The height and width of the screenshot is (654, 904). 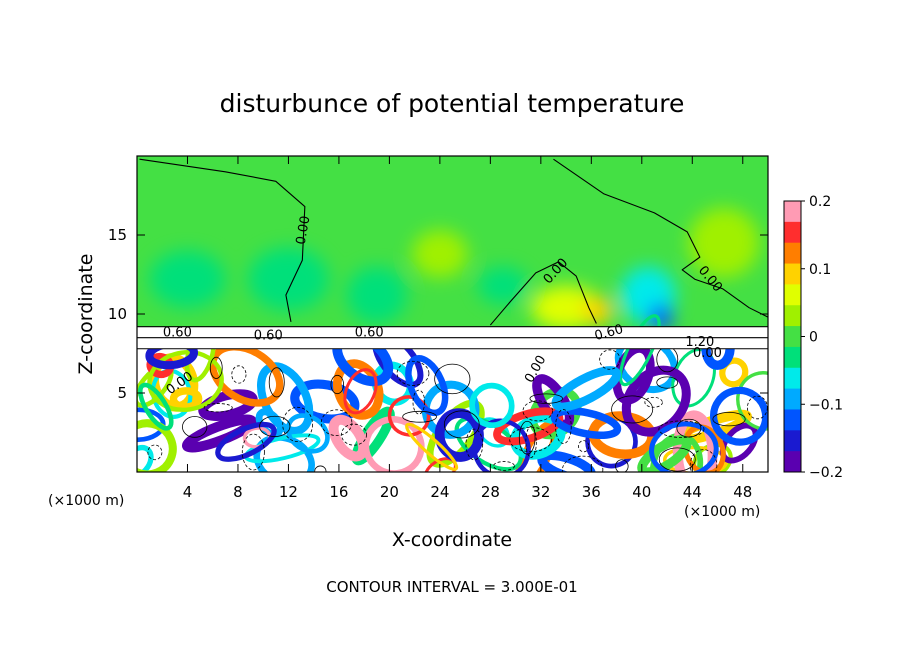 I want to click on colorbar-tick-label: 0.2, so click(x=820, y=202).